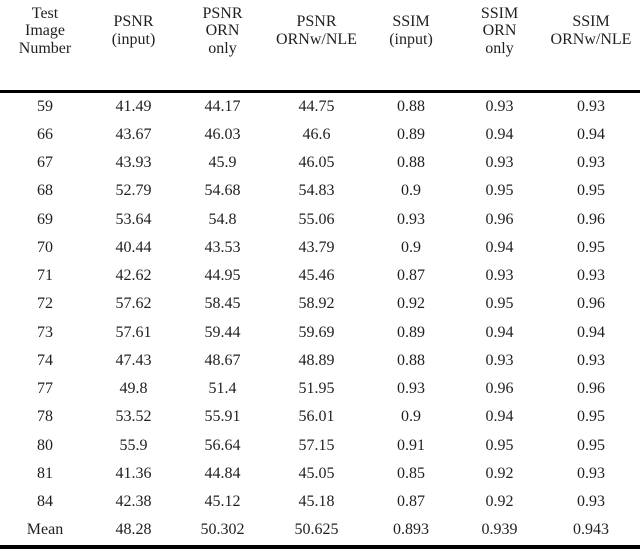 The height and width of the screenshot is (553, 640). I want to click on table-cell: 44.75, so click(316, 106).